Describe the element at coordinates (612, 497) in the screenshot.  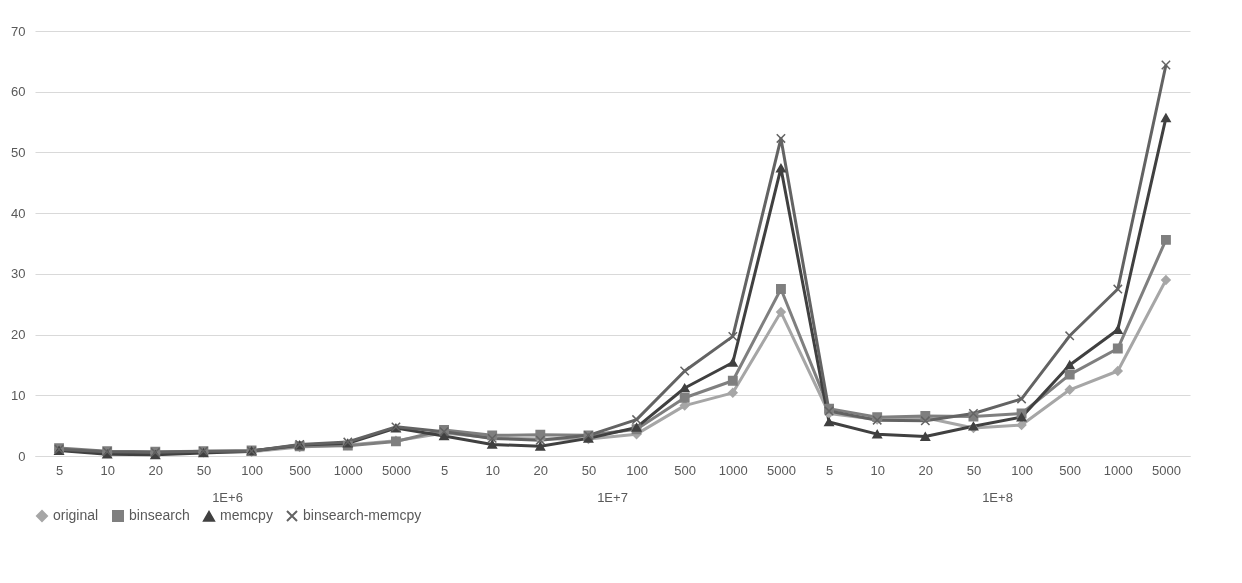
I see `text: 1E+7` at that location.